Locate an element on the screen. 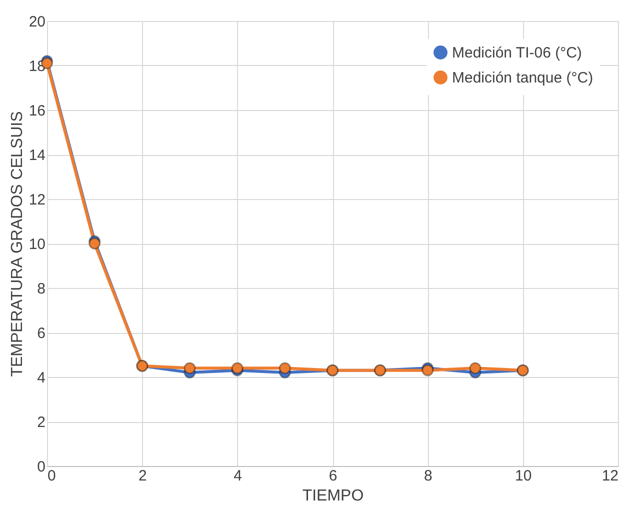 The width and height of the screenshot is (632, 511). y-tick-label: 16 is located at coordinates (37, 111).